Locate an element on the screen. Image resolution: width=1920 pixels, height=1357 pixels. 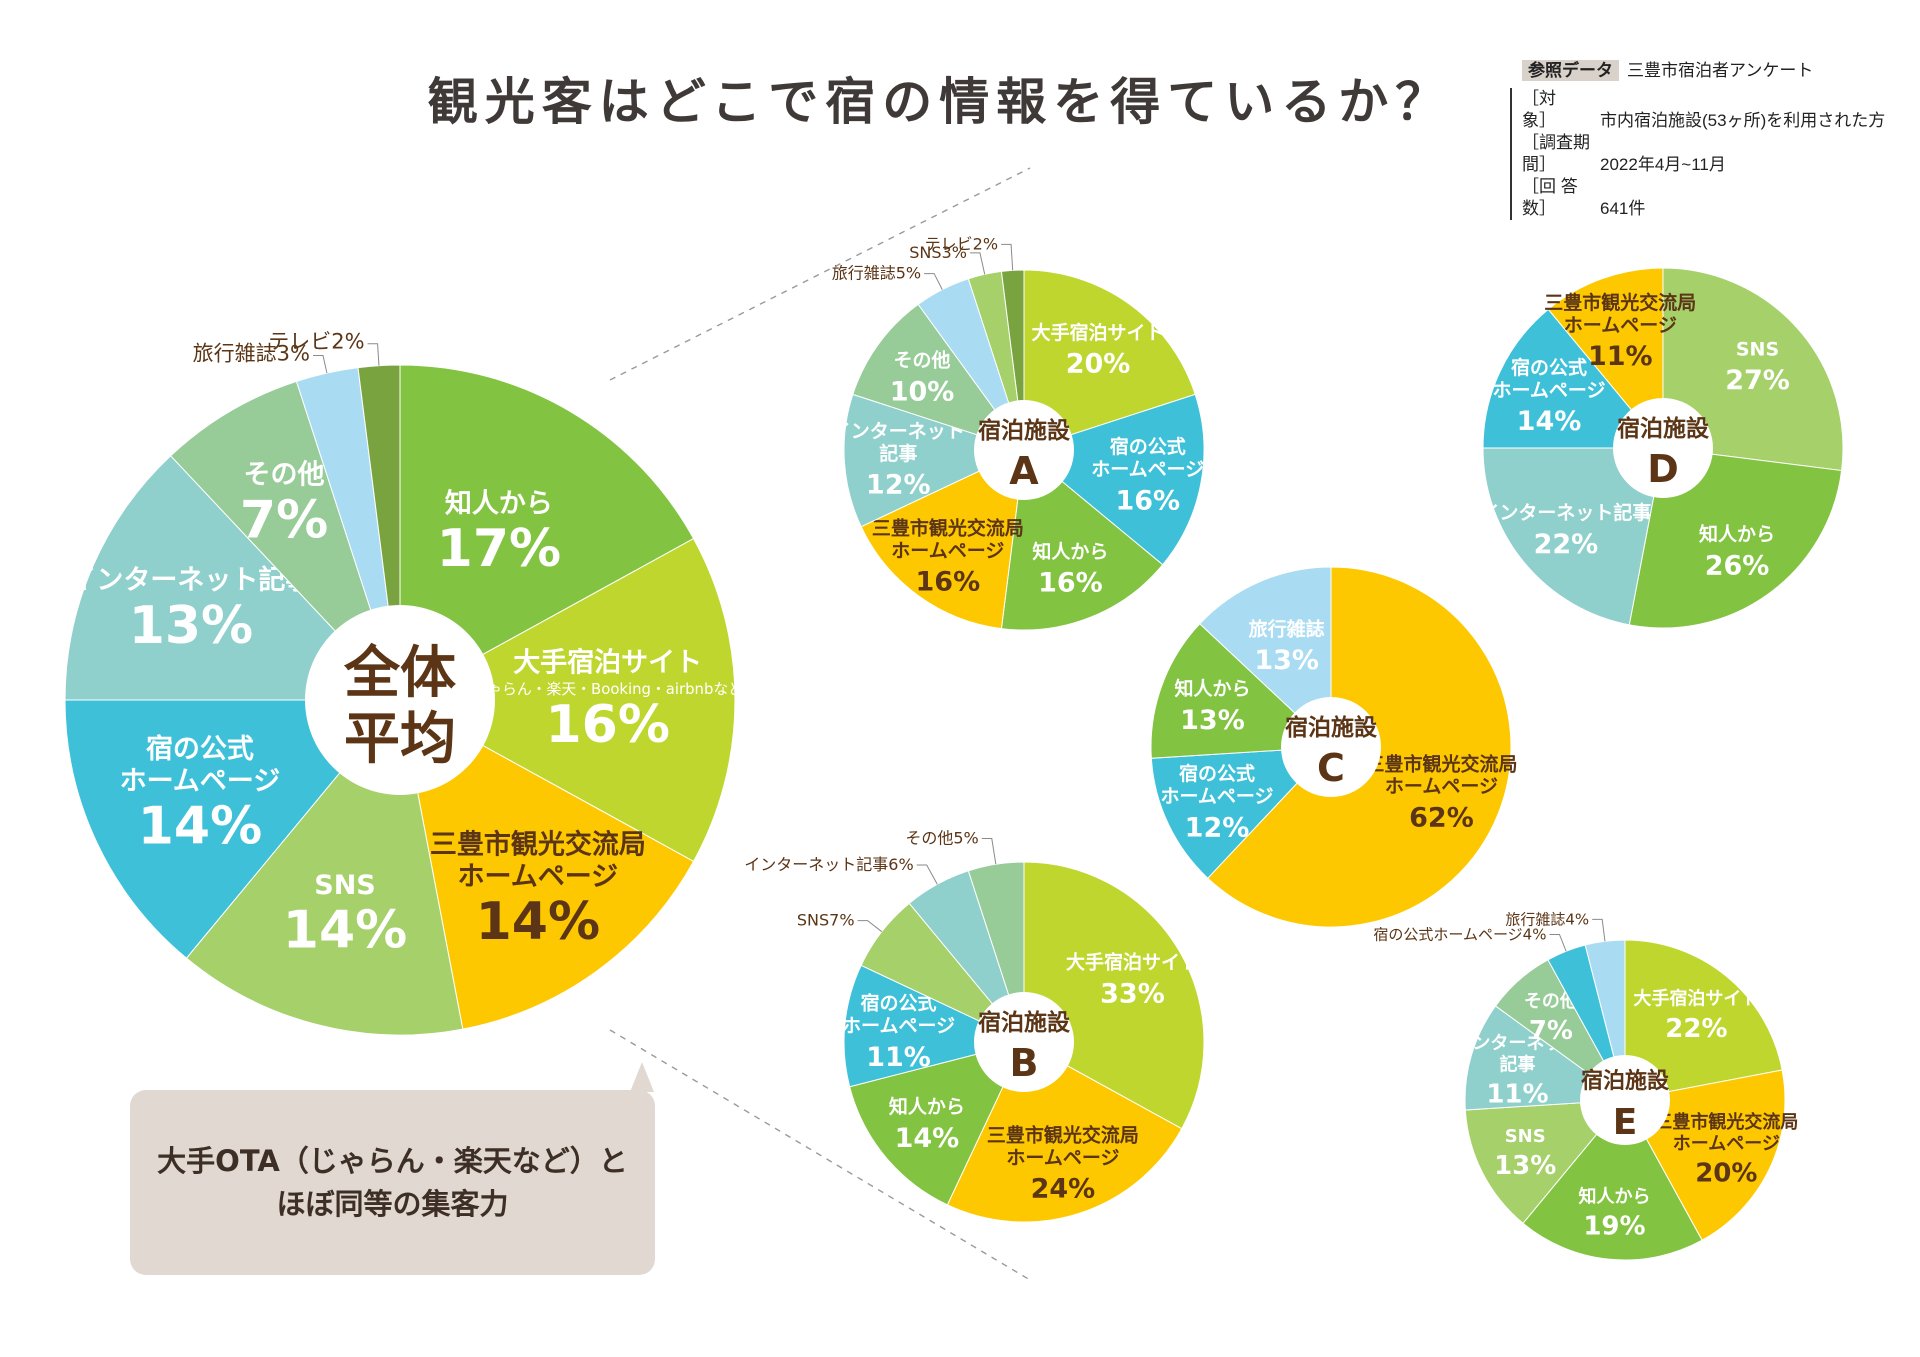
callout-line-2: ほぼ同等の集客力 is located at coordinates (392, 1203).